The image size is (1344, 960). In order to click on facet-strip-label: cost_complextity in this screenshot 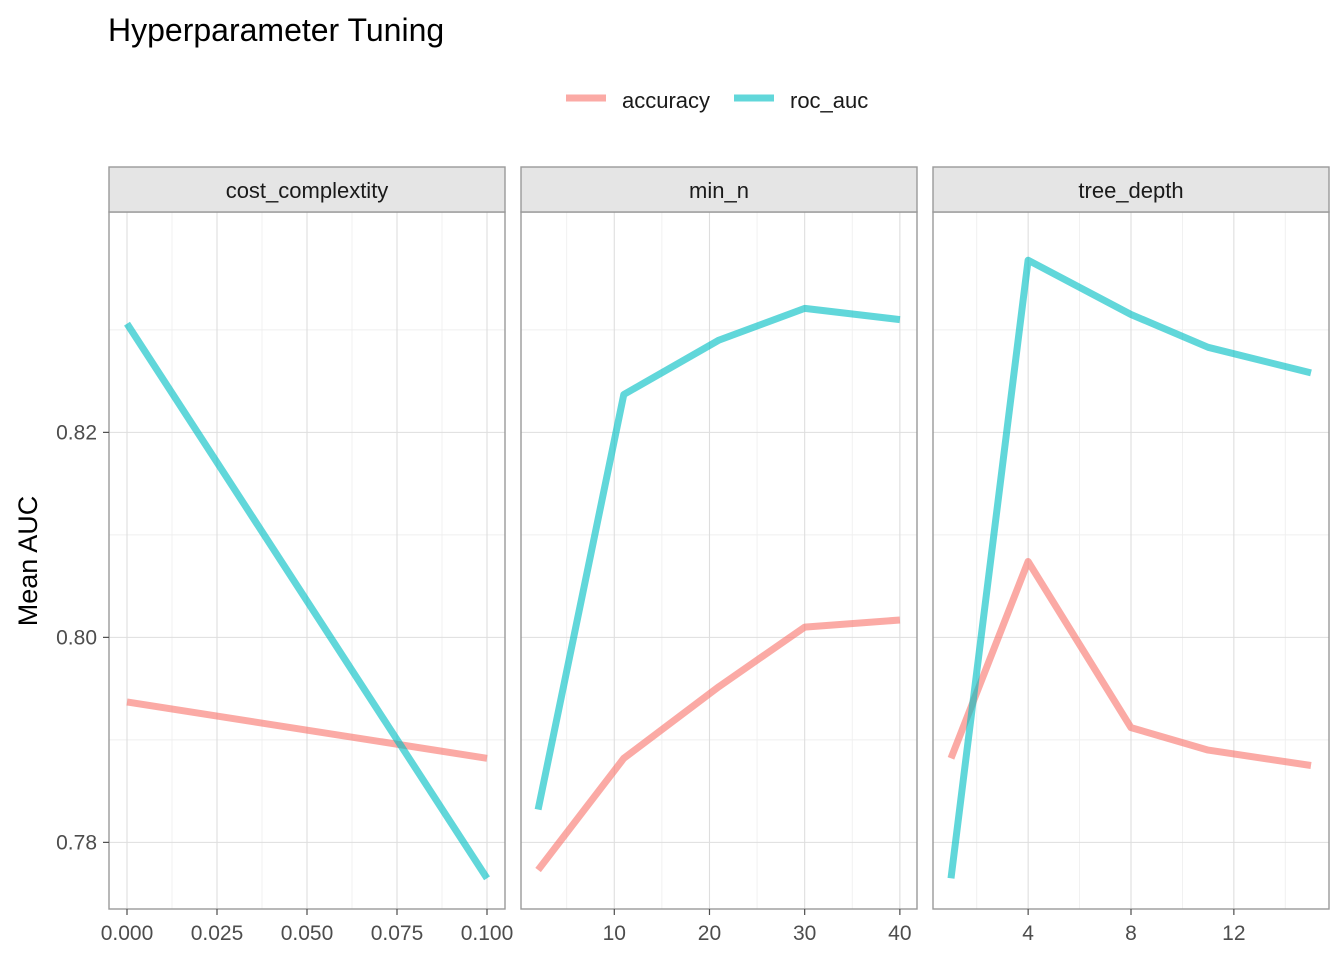, I will do `click(307, 190)`.